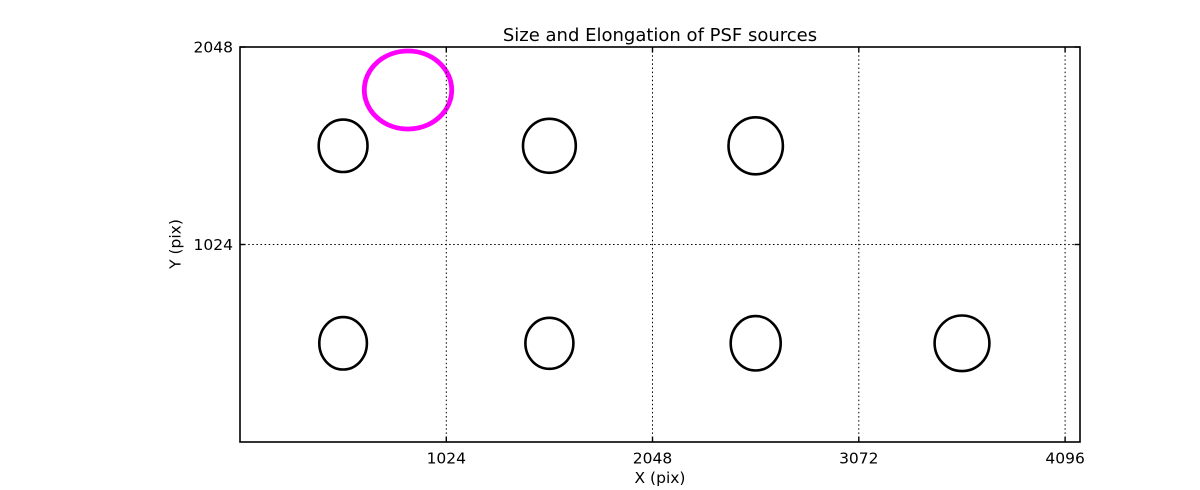 The height and width of the screenshot is (490, 1200). What do you see at coordinates (652, 459) in the screenshot?
I see `x-tick-label: 2048` at bounding box center [652, 459].